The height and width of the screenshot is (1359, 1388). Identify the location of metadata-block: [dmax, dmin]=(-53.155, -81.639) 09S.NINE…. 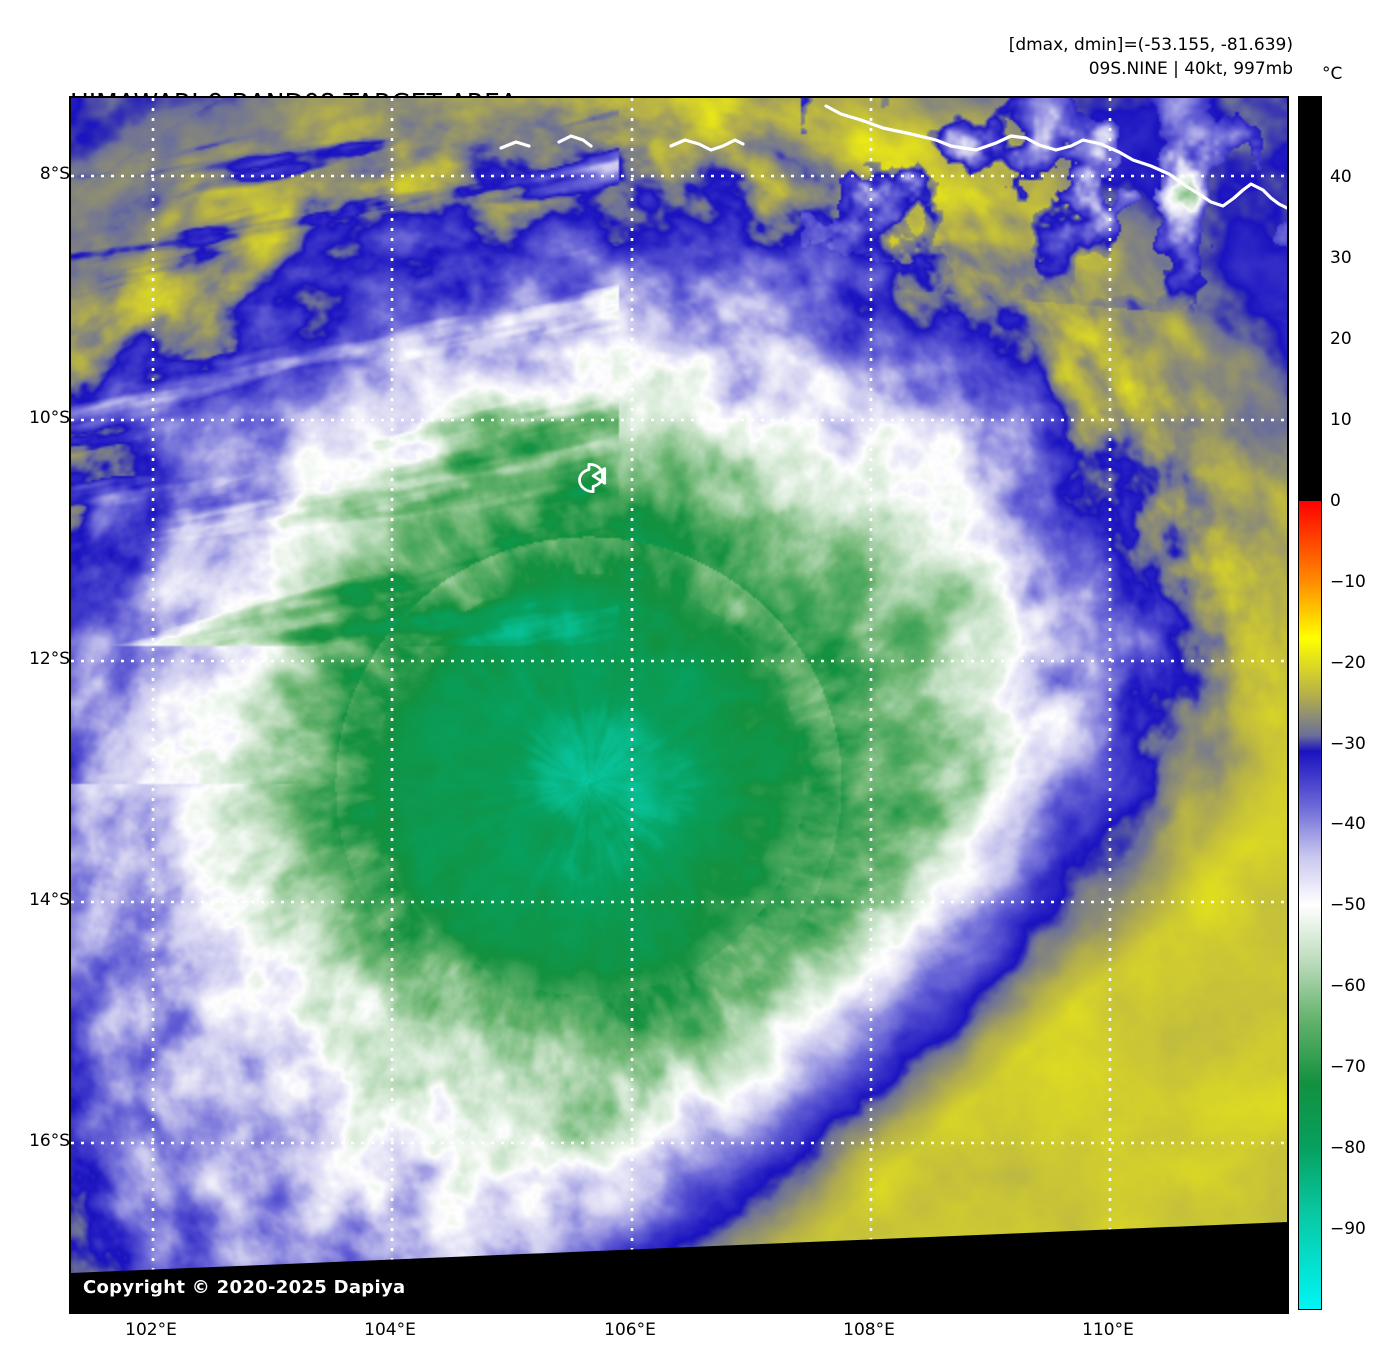
(1151, 57).